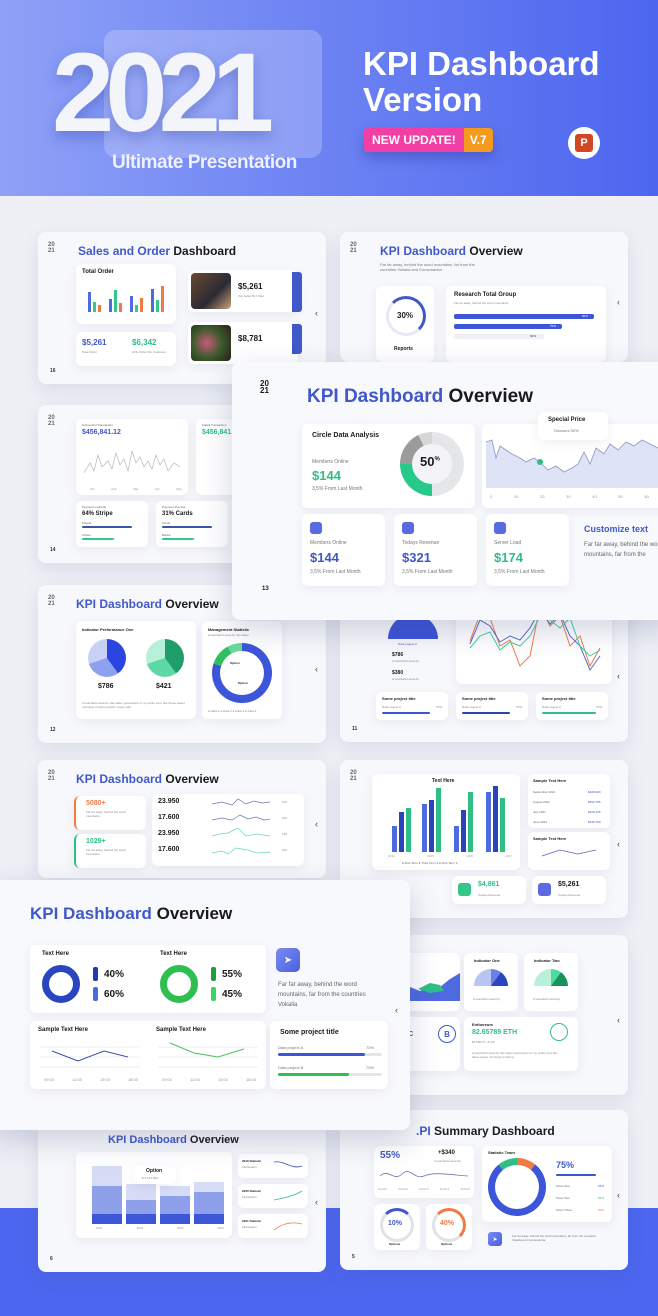 Image resolution: width=658 pixels, height=1316 pixels. What do you see at coordinates (346, 435) in the screenshot?
I see `card-title: Circle Data Analysis` at bounding box center [346, 435].